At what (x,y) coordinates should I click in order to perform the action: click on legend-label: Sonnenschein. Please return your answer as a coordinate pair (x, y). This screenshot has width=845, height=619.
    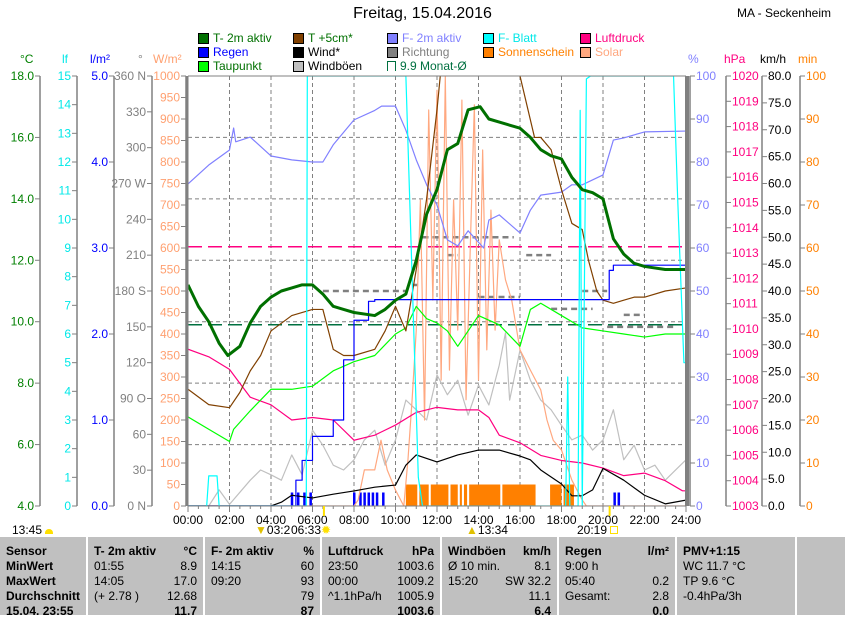
    Looking at the image, I should click on (536, 52).